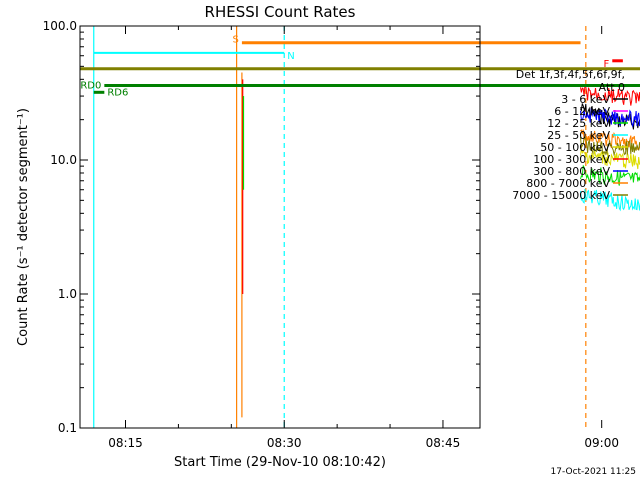 The height and width of the screenshot is (480, 640). I want to click on footer-timestamp: 17-Oct-2021 11:25, so click(593, 472).